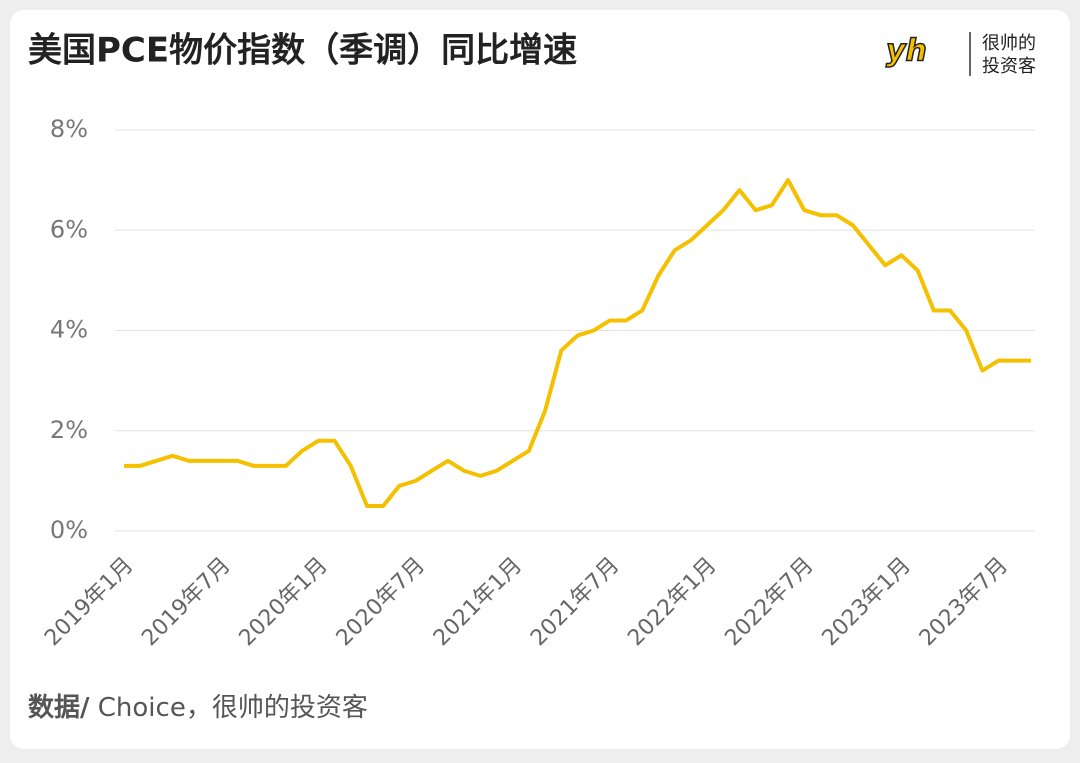  I want to click on logo-text: 很帅的, so click(1009, 43).